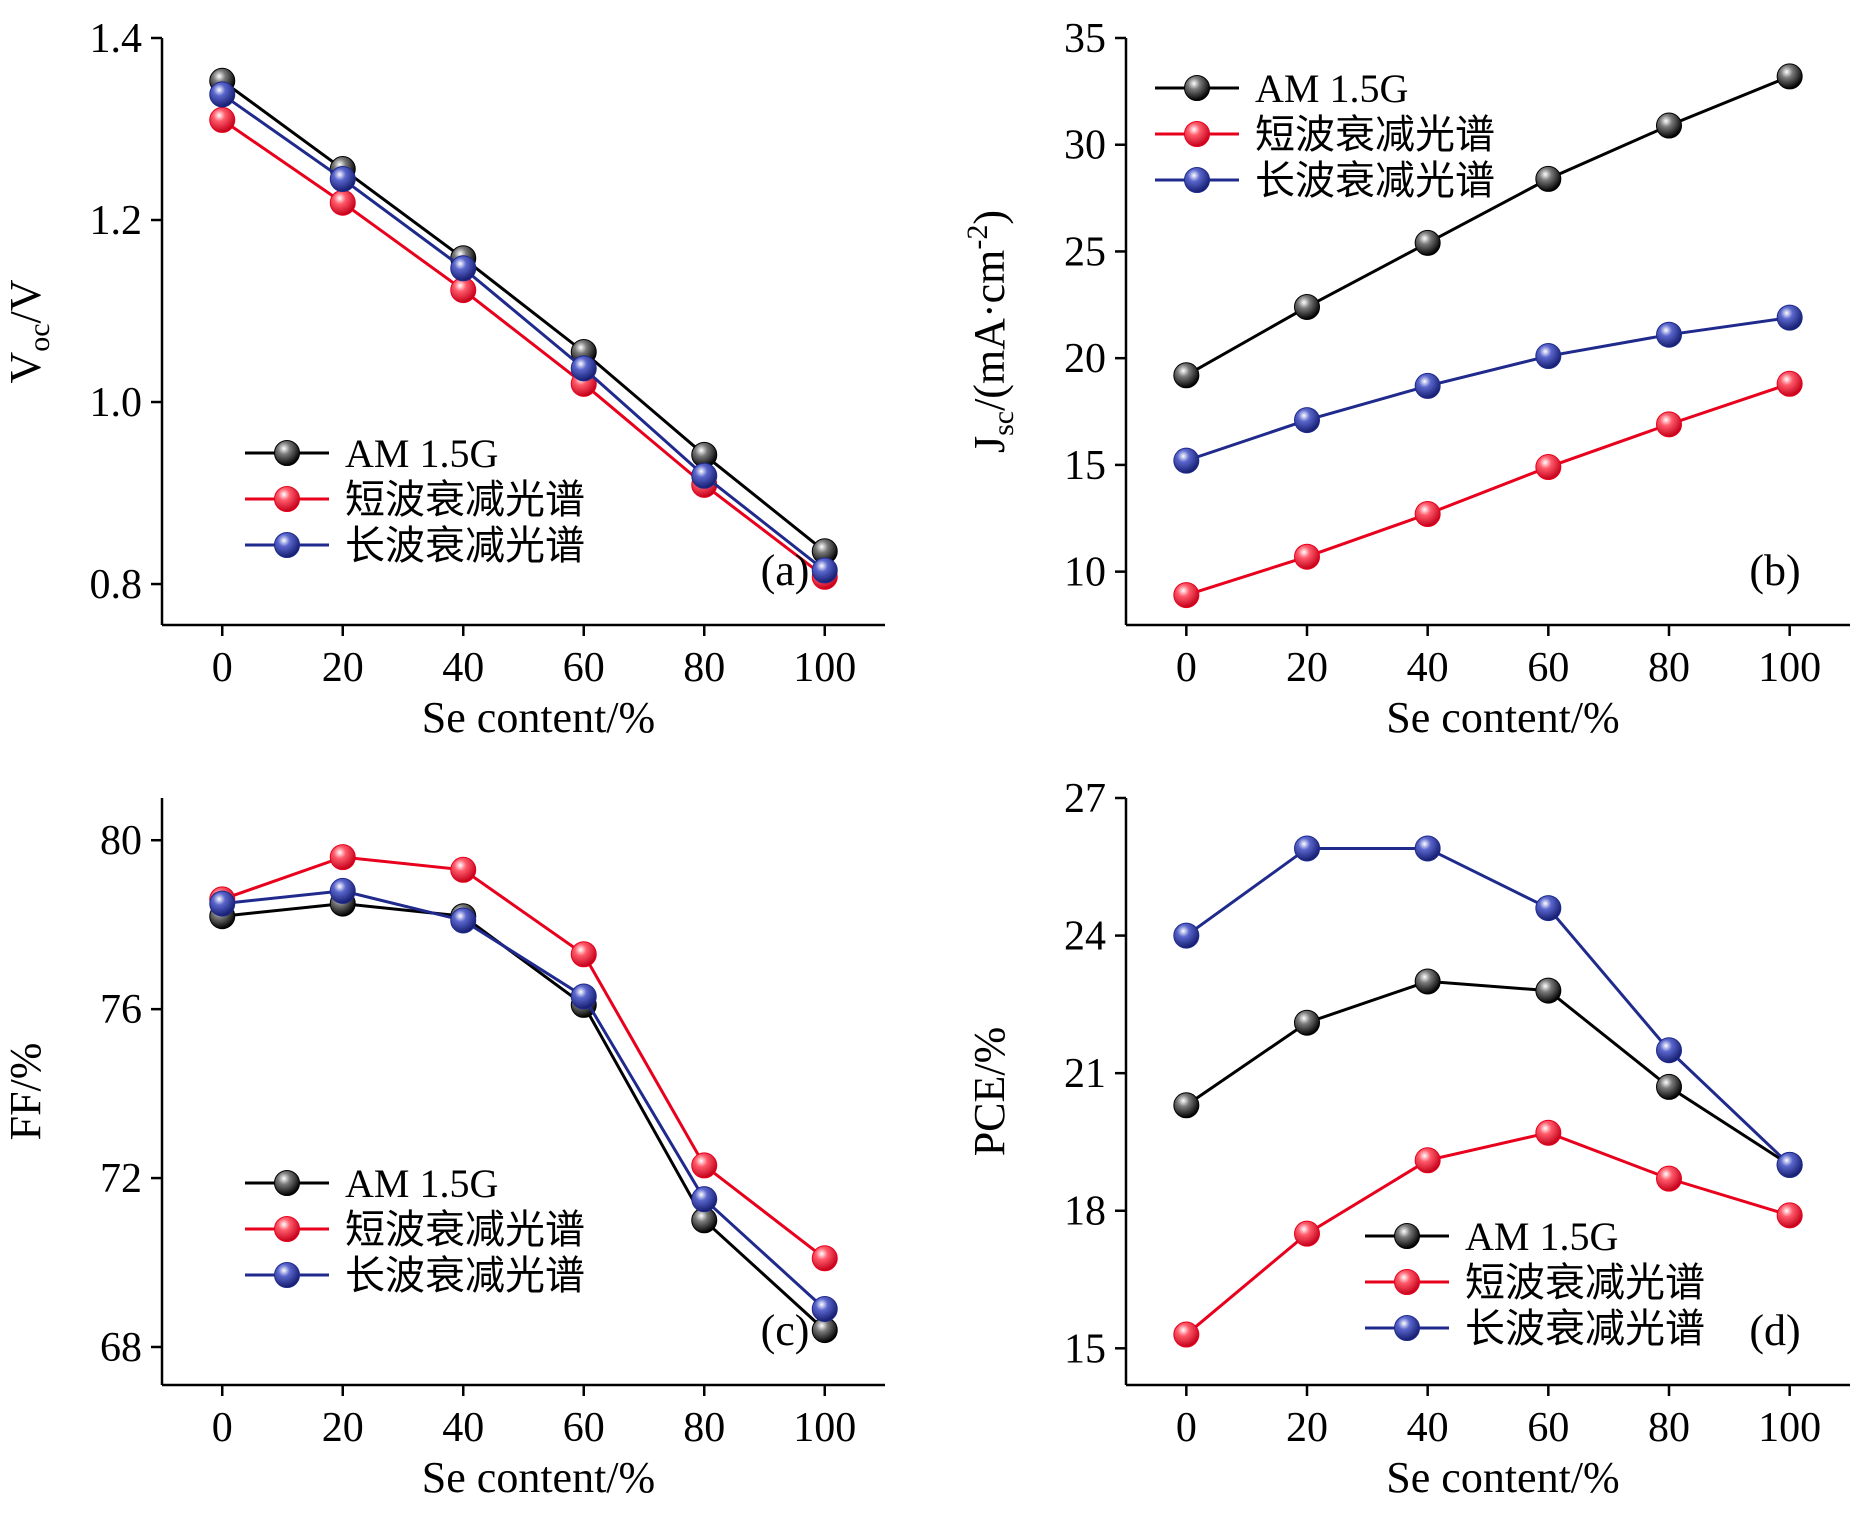 The image size is (1851, 1514). What do you see at coordinates (785, 1330) in the screenshot?
I see `panel-tag: (c)` at bounding box center [785, 1330].